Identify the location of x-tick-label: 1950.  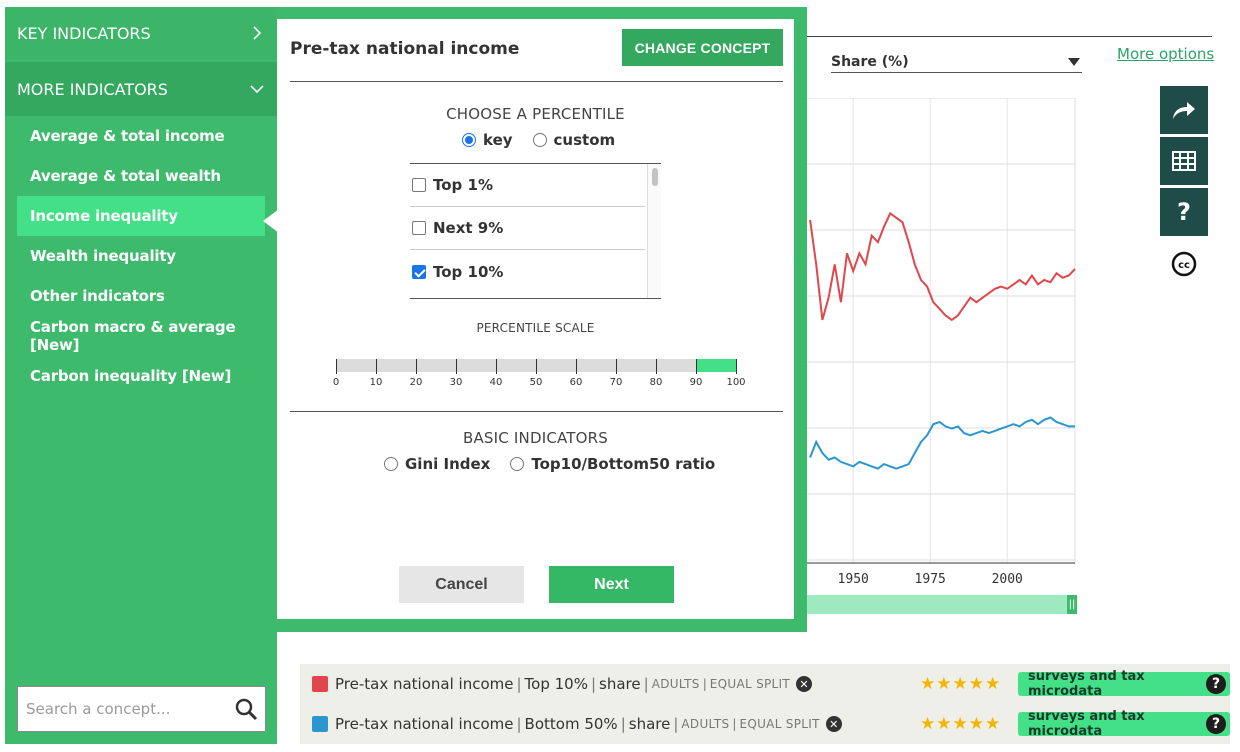
(853, 579).